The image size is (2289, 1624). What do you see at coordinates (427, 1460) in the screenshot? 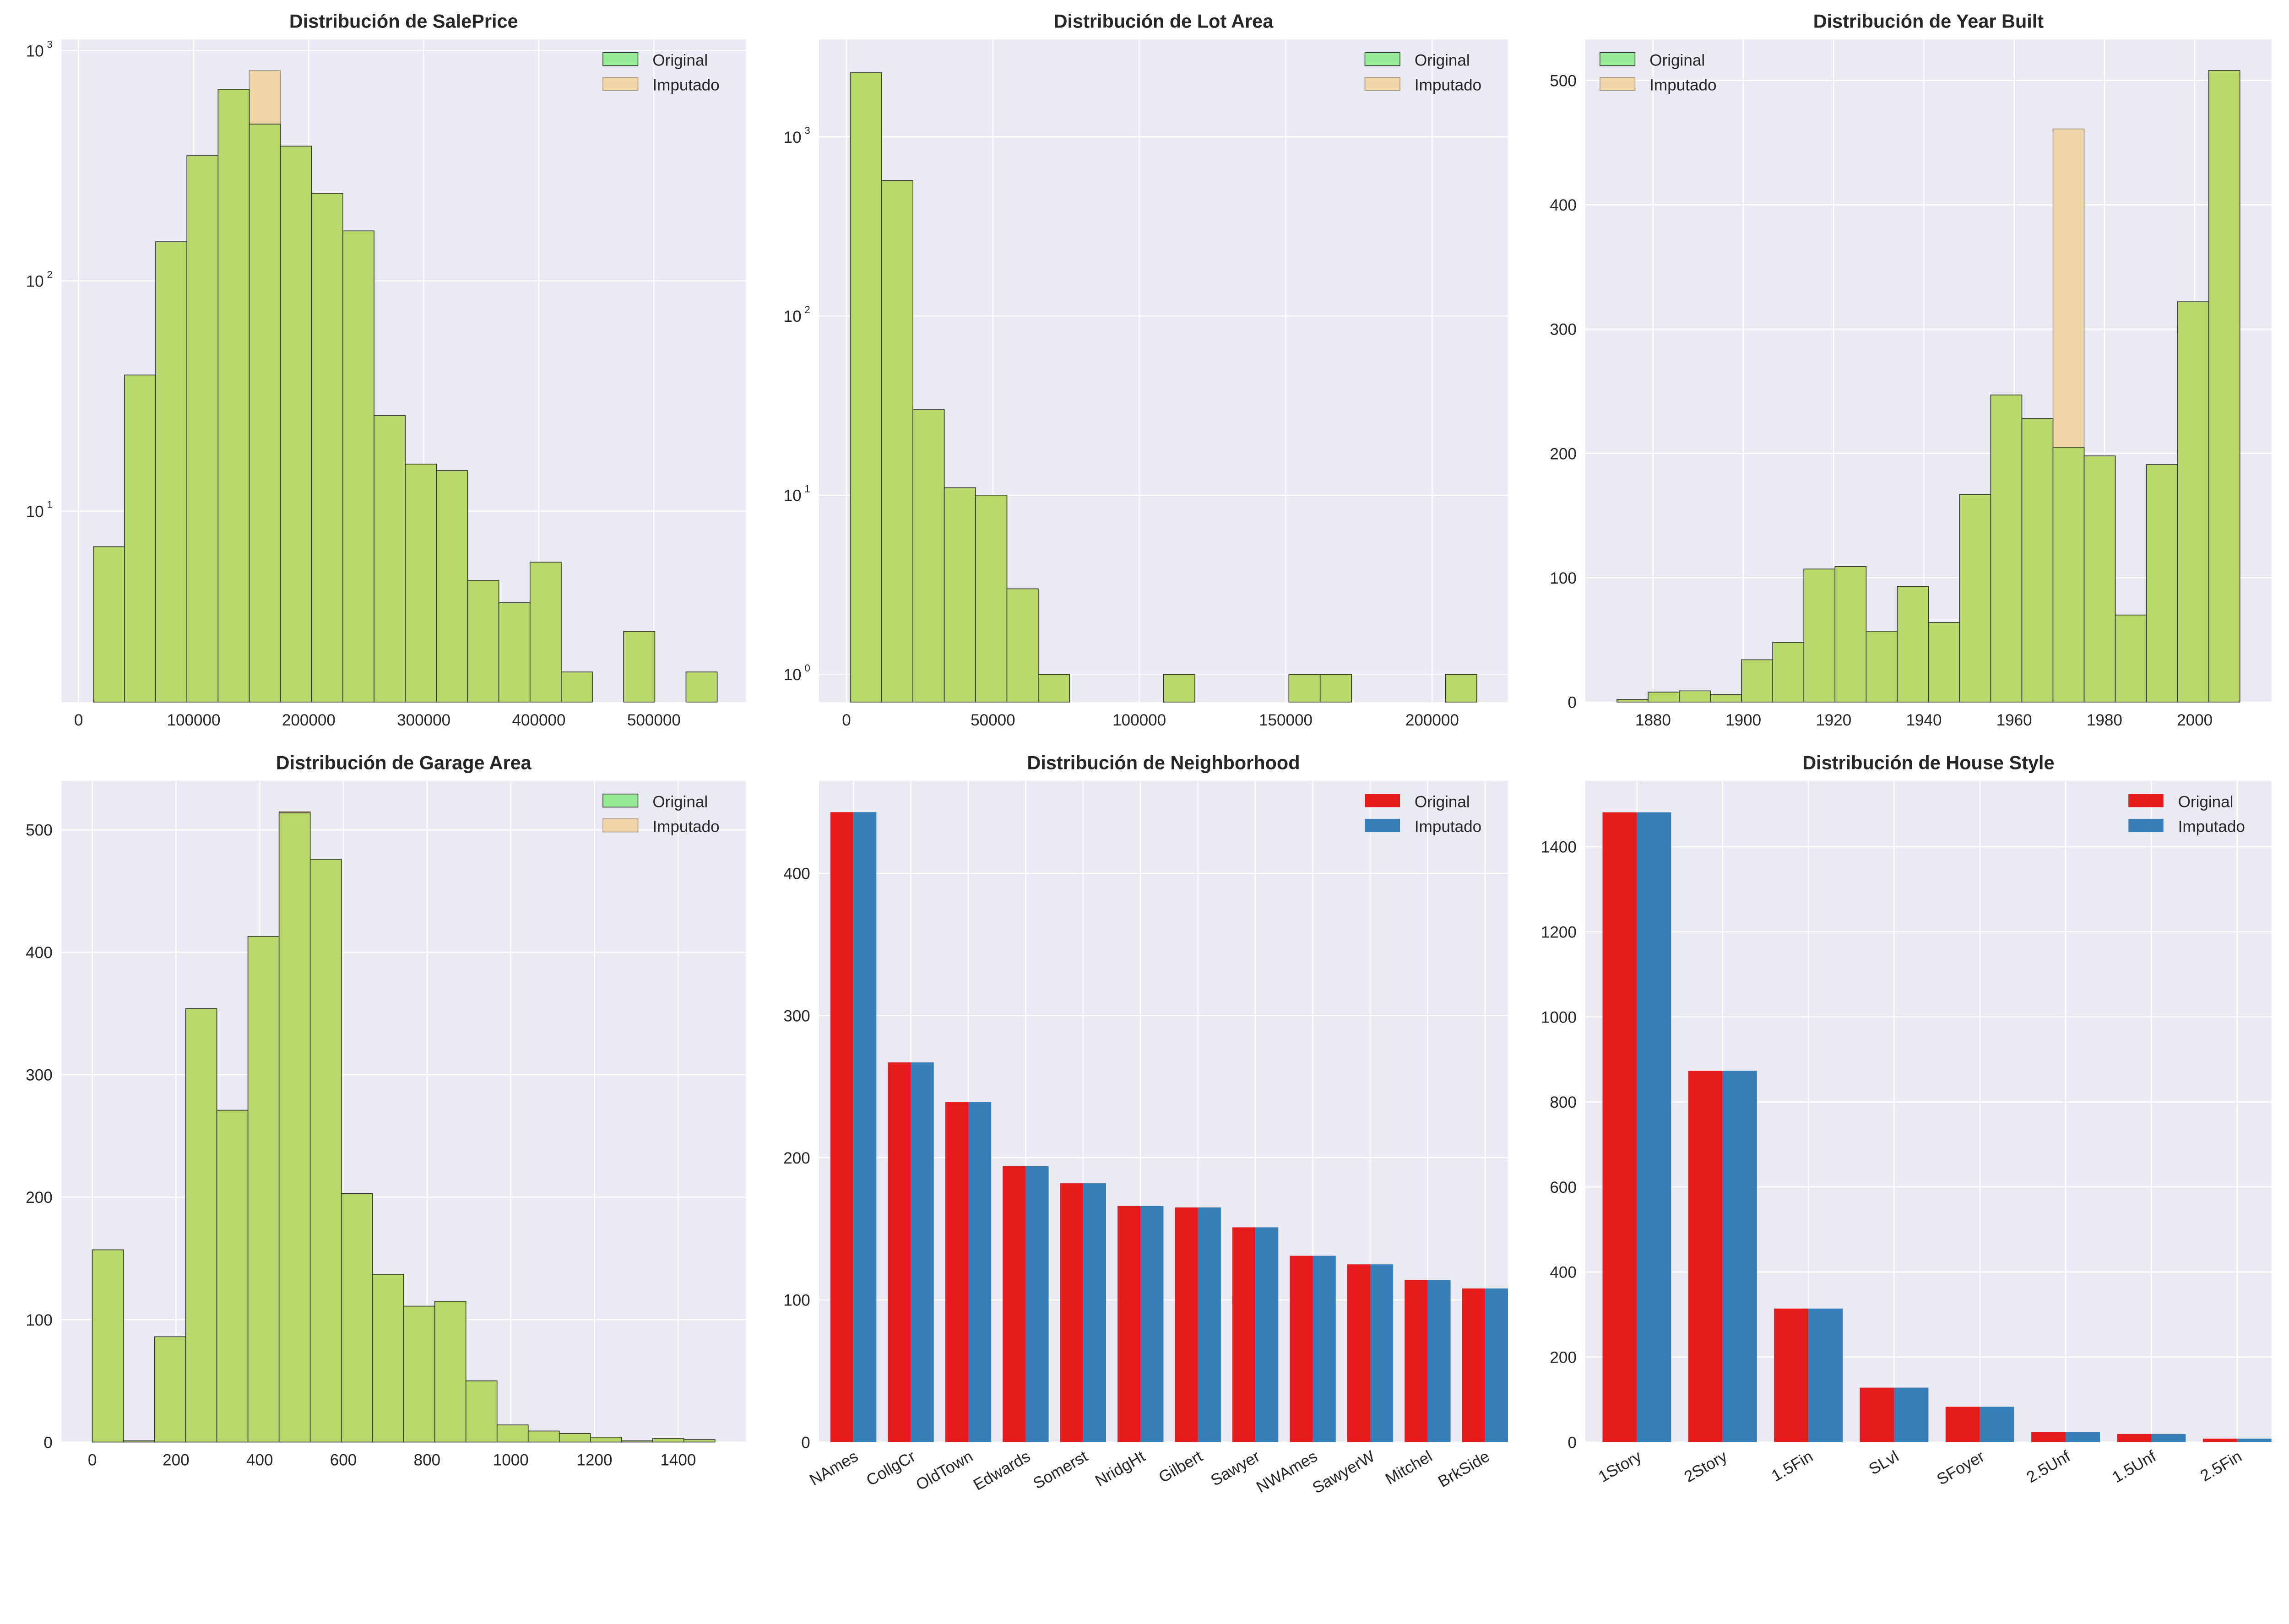
I see `x-tick-label: 800` at bounding box center [427, 1460].